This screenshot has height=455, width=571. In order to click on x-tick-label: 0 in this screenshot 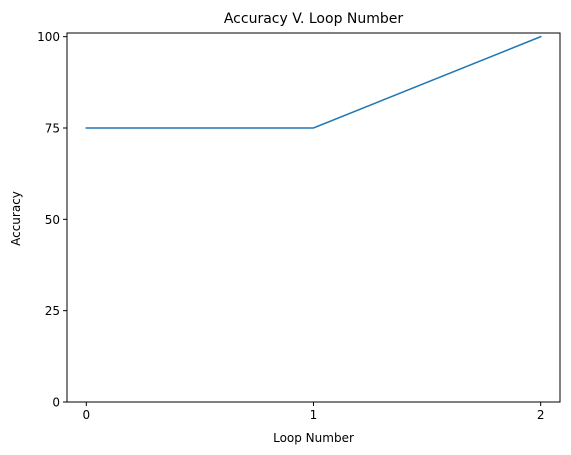, I will do `click(86, 415)`.